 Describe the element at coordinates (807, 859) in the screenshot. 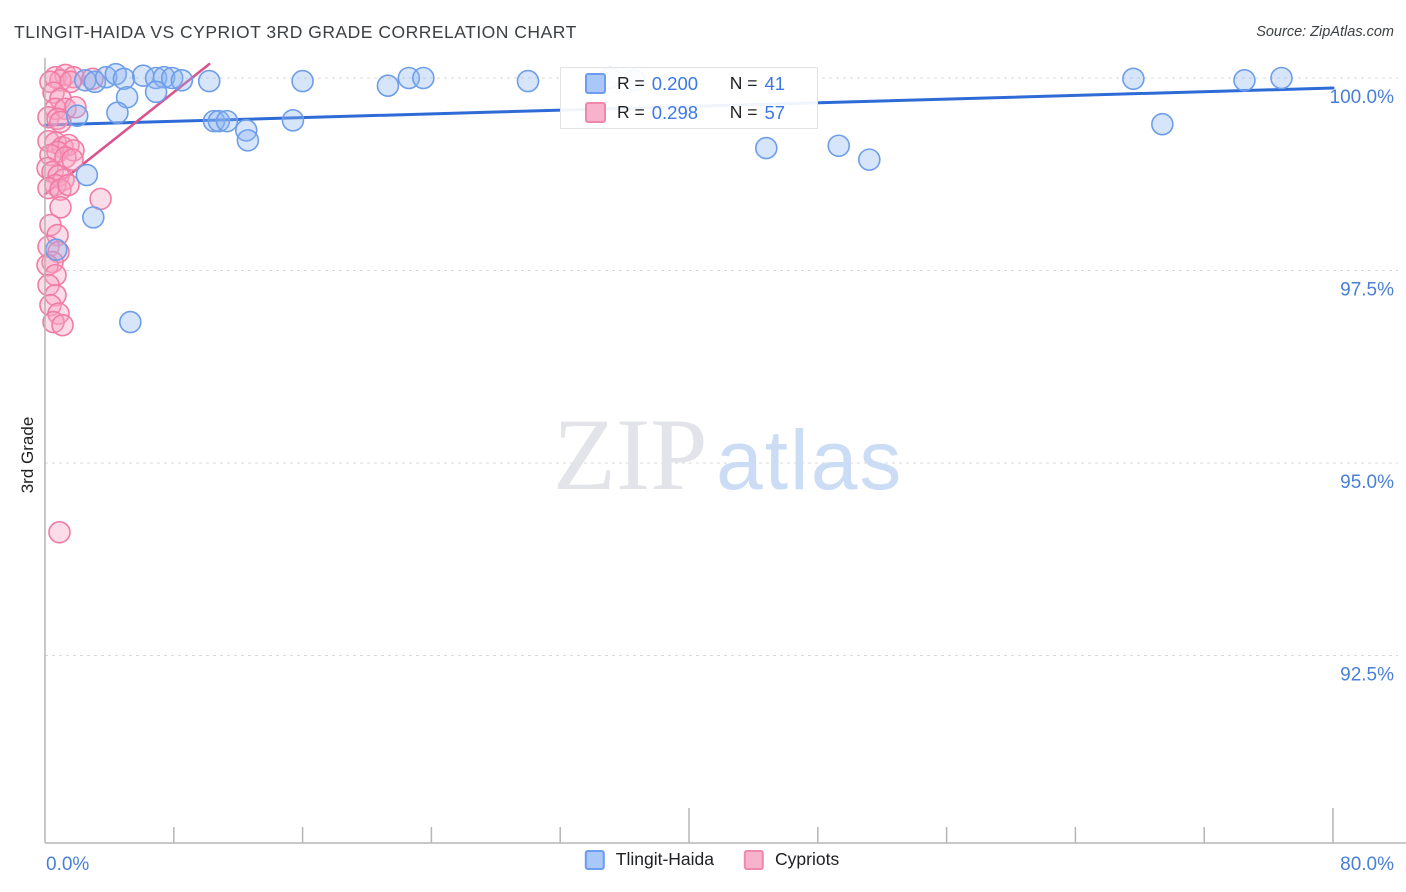

I see `legend-item-label: Cypriots` at that location.